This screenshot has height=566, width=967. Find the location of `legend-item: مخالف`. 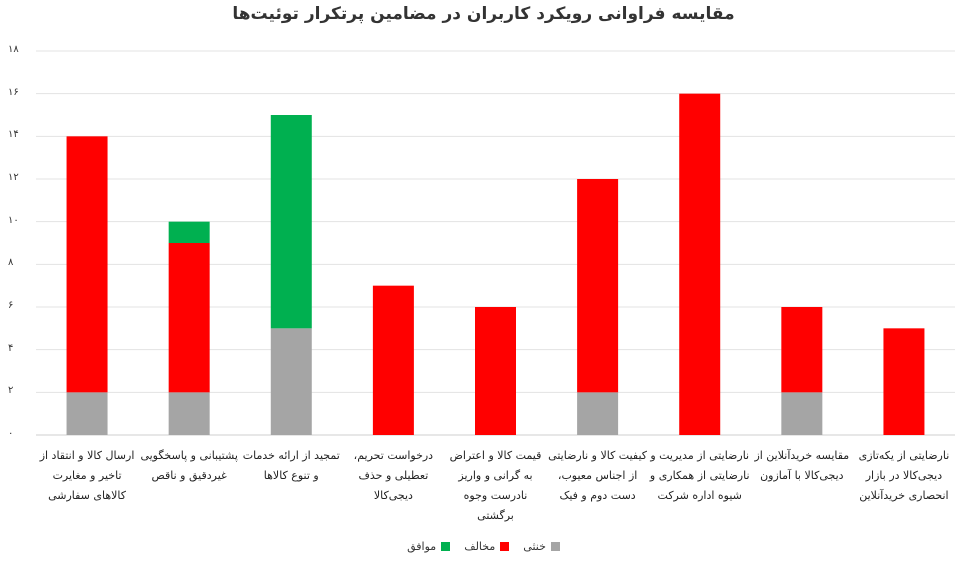

legend-item: مخالف is located at coordinates (487, 546).